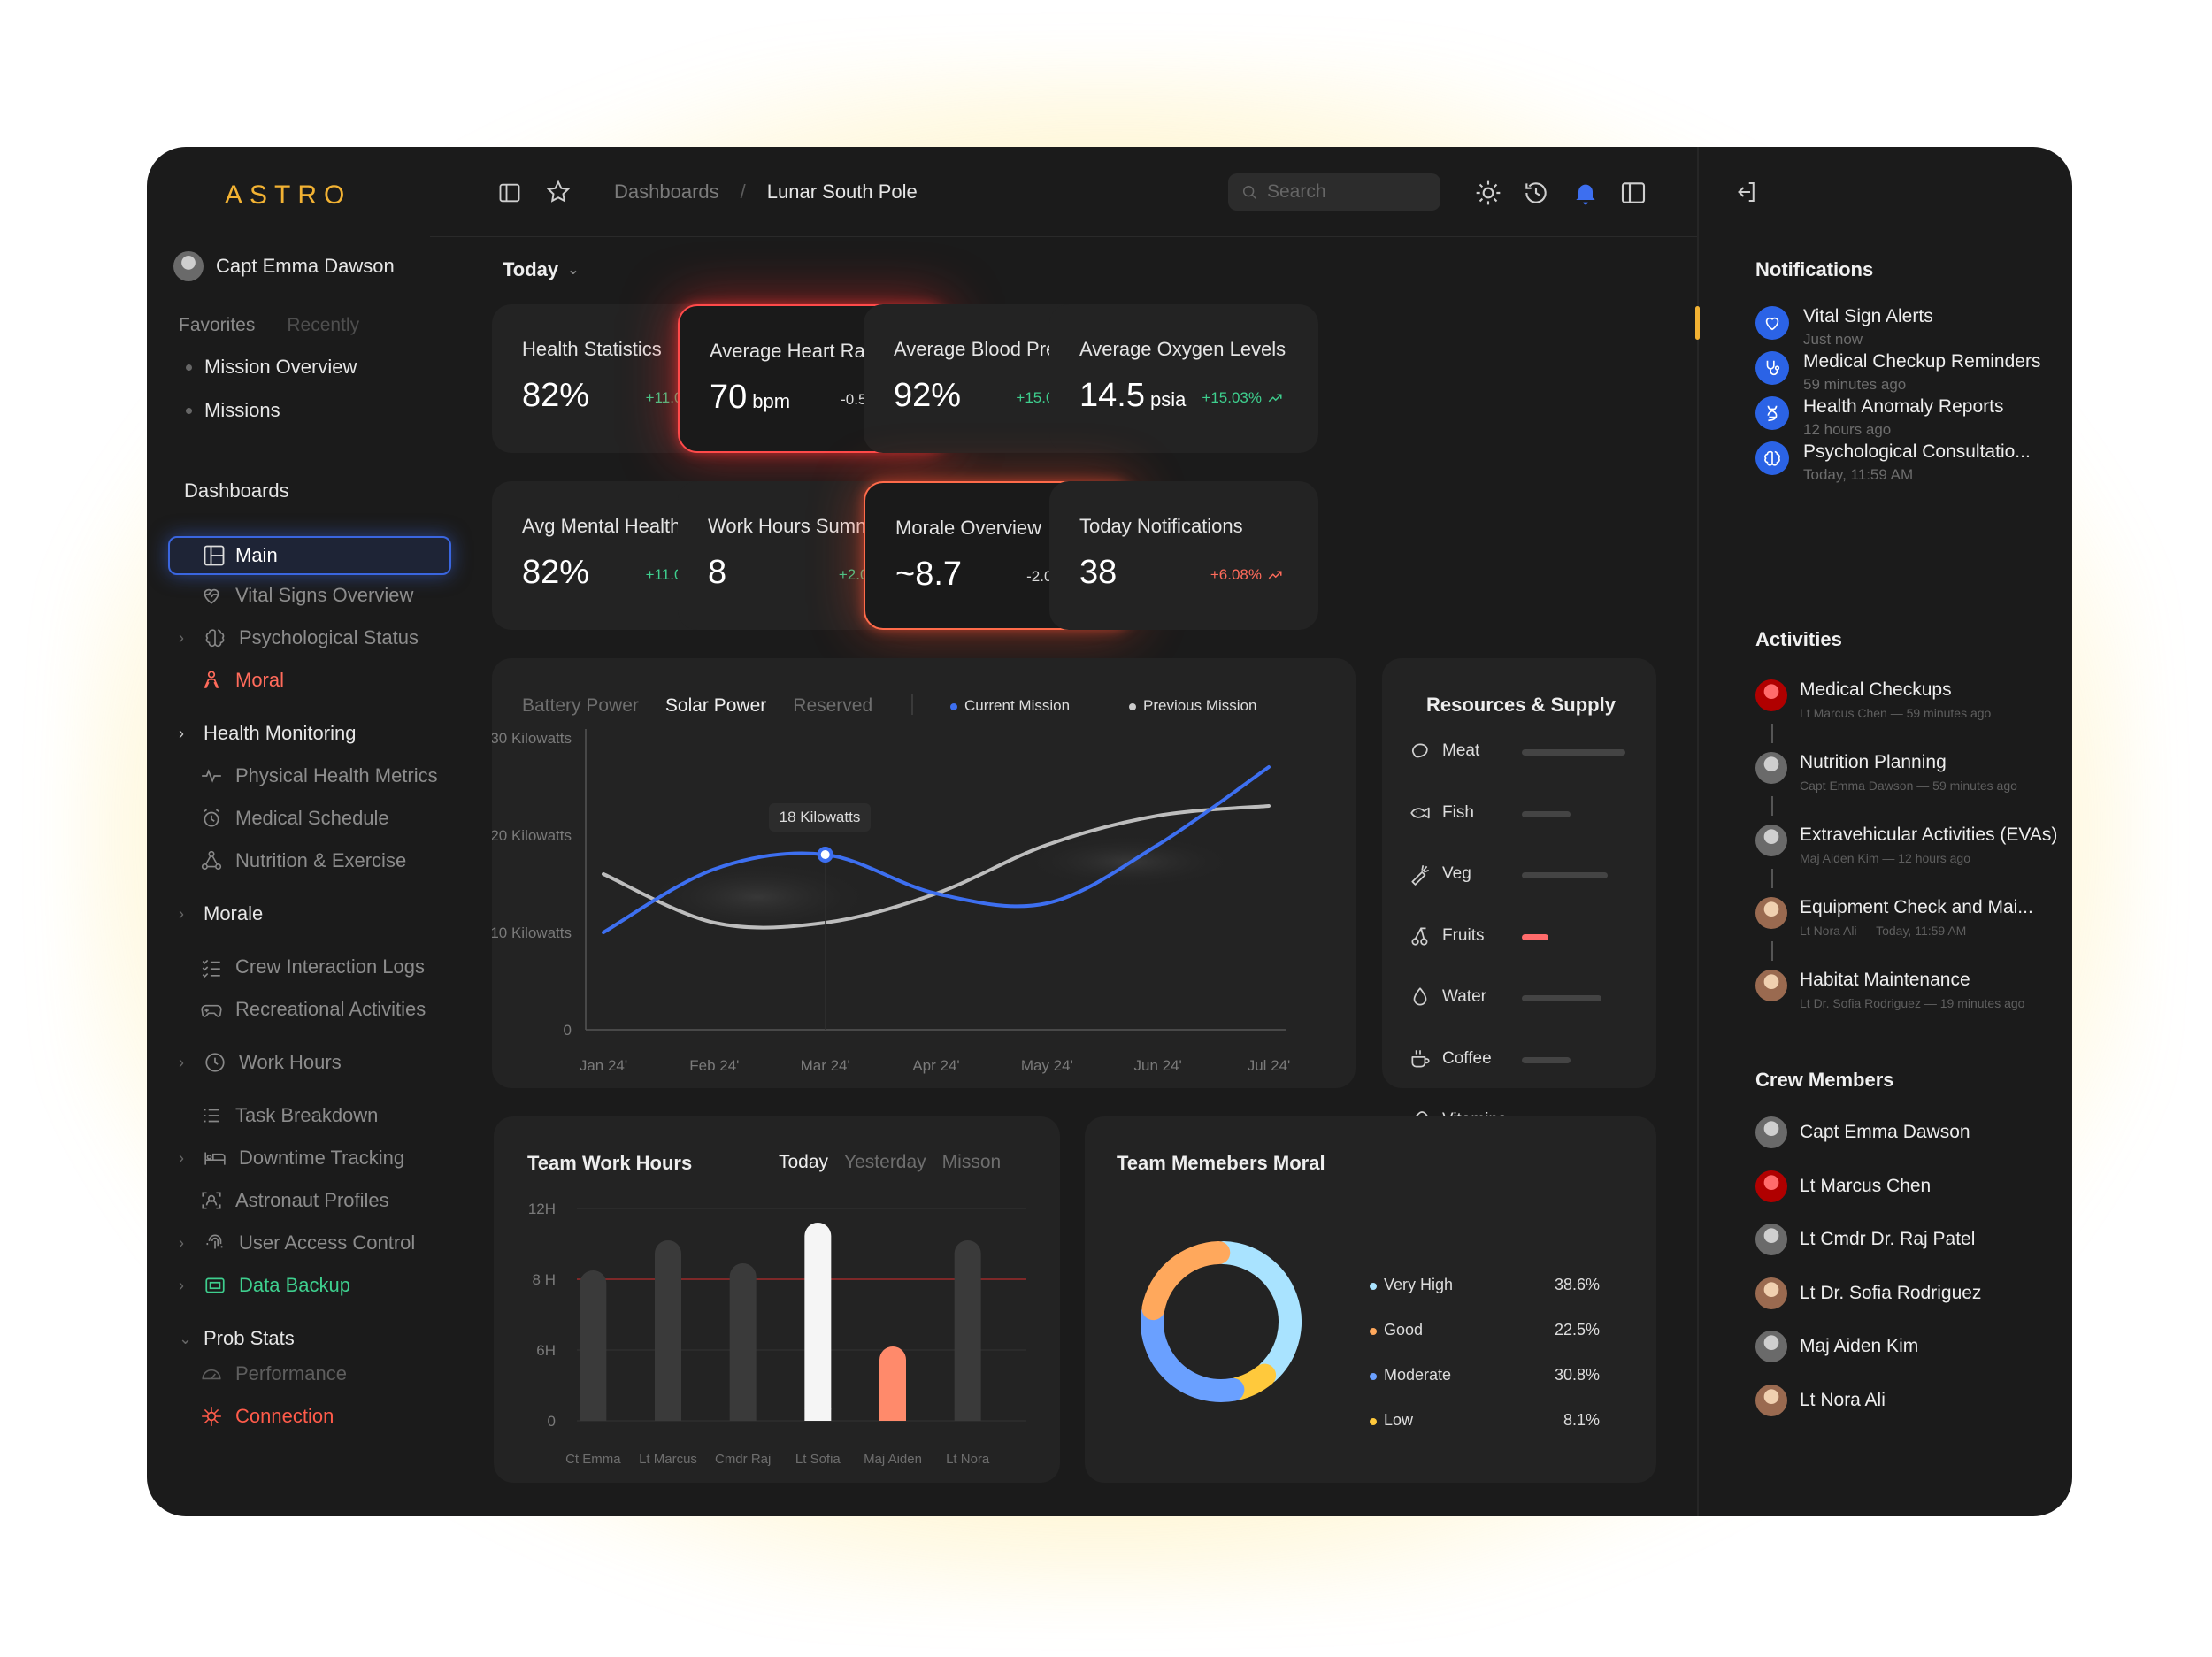  Describe the element at coordinates (1236, 575) in the screenshot. I see `stat-delta-value: +6.08%` at that location.